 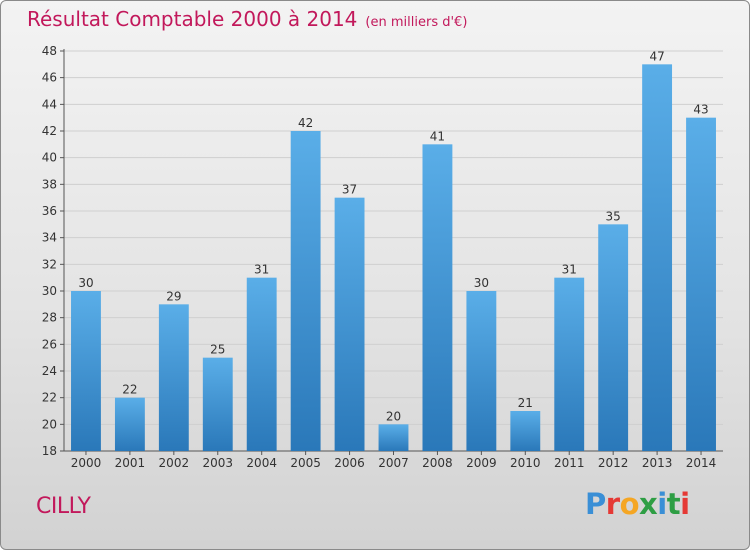 I want to click on y-tick-label: 28, so click(x=49, y=318).